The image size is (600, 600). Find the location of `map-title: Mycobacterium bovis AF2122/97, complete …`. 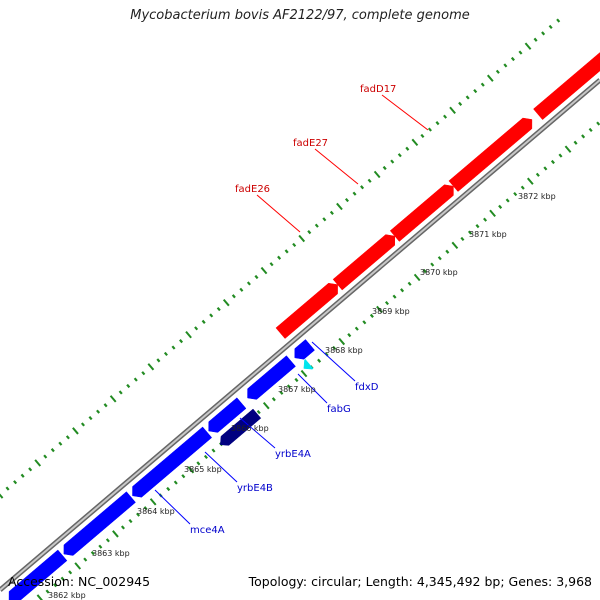

map-title: Mycobacterium bovis AF2122/97, complete … is located at coordinates (300, 15).